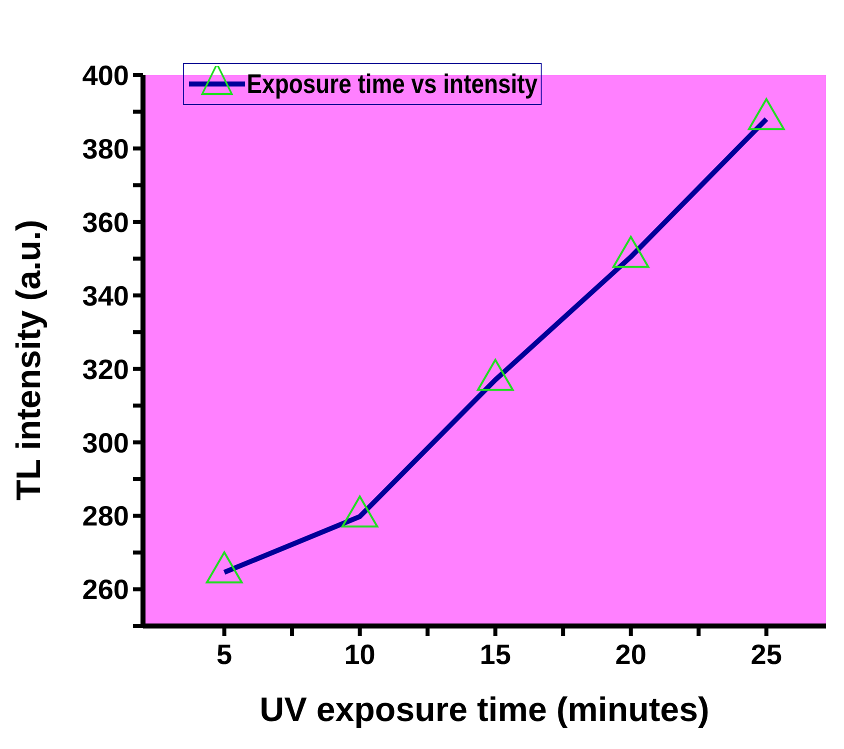  Describe the element at coordinates (105, 590) in the screenshot. I see `y-tick-label: 260` at that location.